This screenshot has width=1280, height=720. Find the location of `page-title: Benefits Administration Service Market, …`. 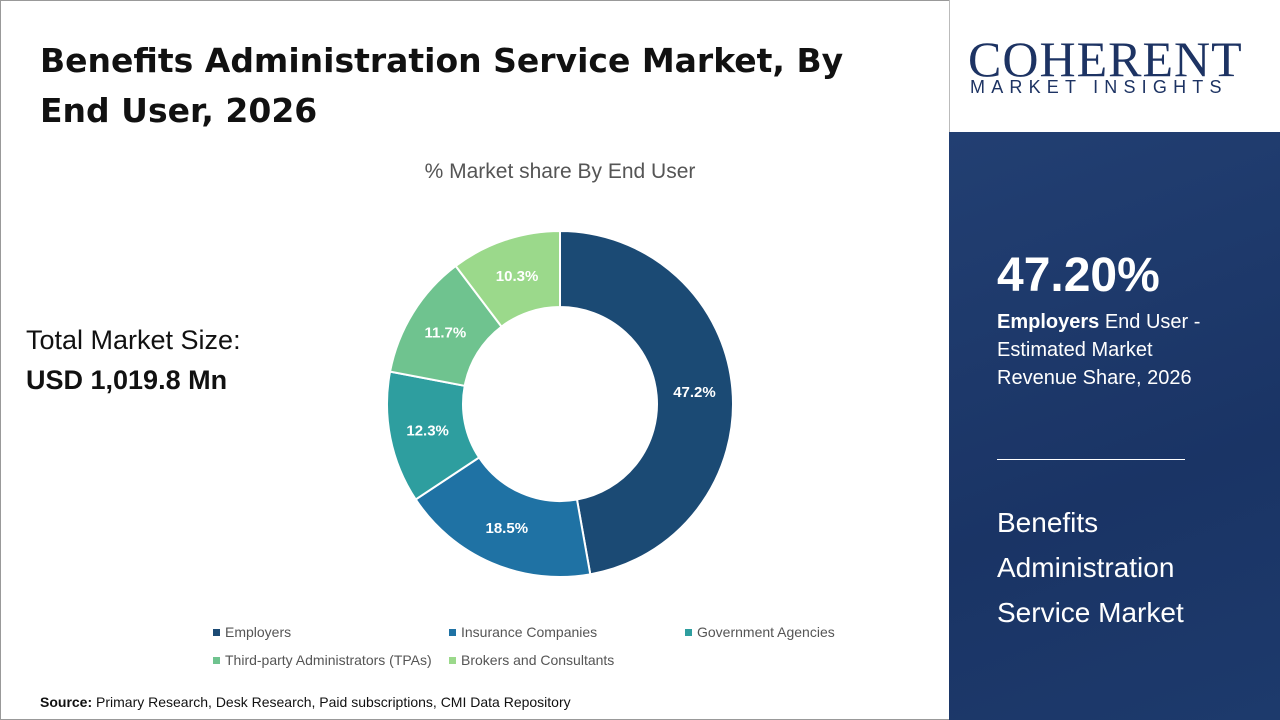

page-title: Benefits Administration Service Market, … is located at coordinates (442, 85).